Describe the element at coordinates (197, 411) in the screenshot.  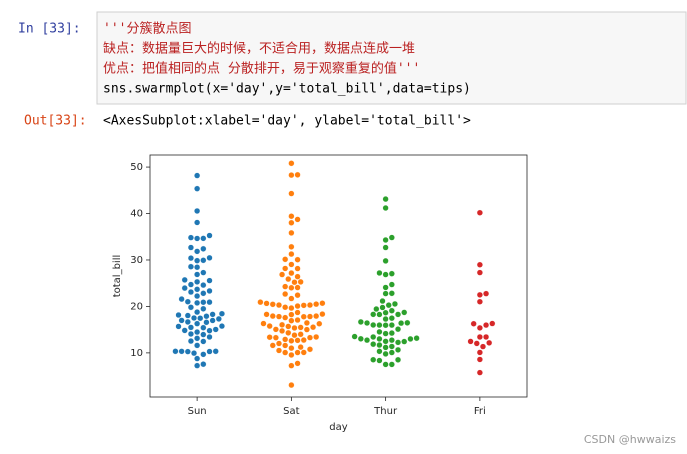
I see `x-tick-label: Sun` at that location.